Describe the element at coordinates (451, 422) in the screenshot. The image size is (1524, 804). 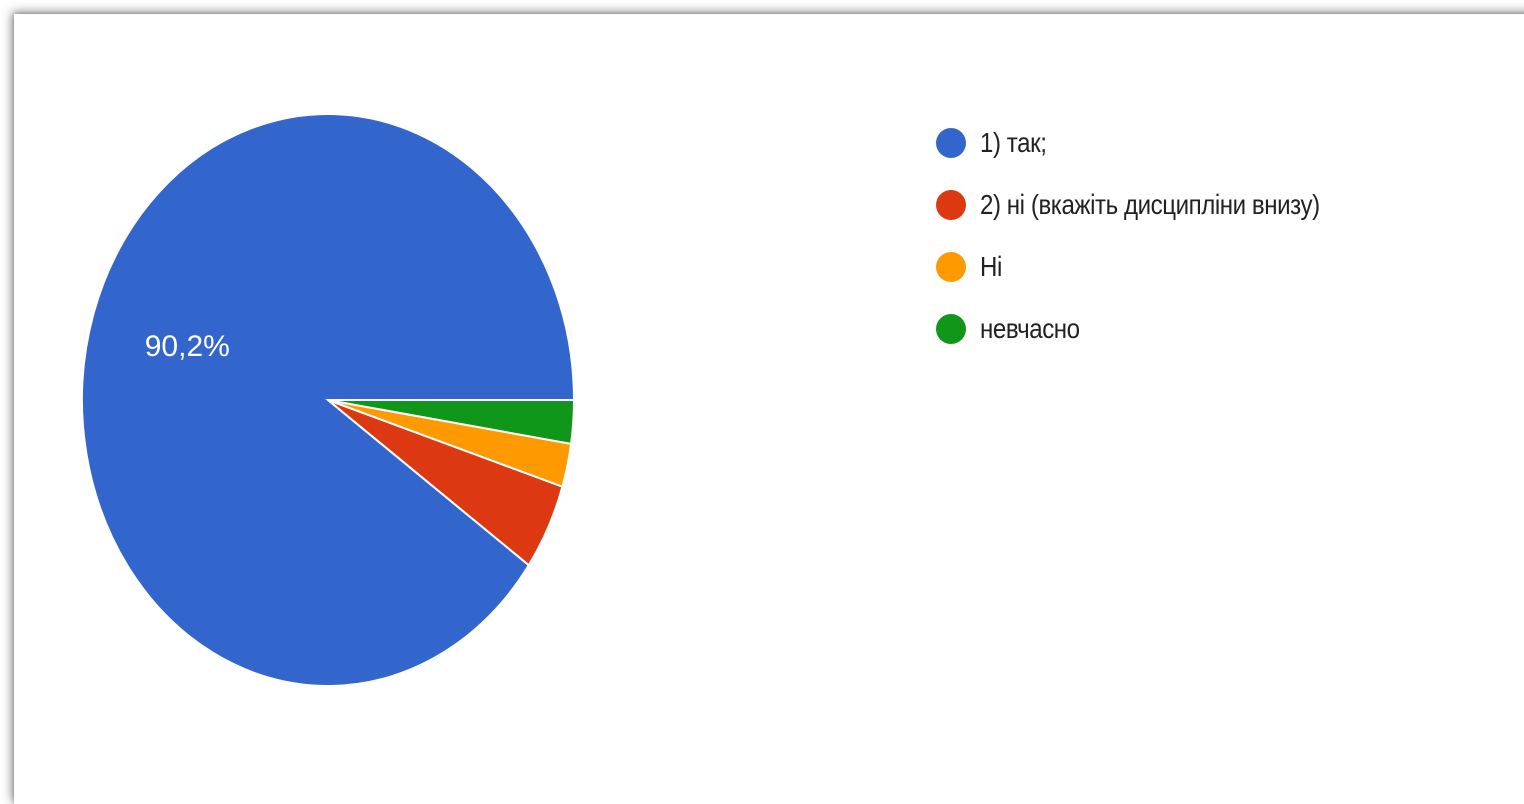
I see `pie-slice` at that location.